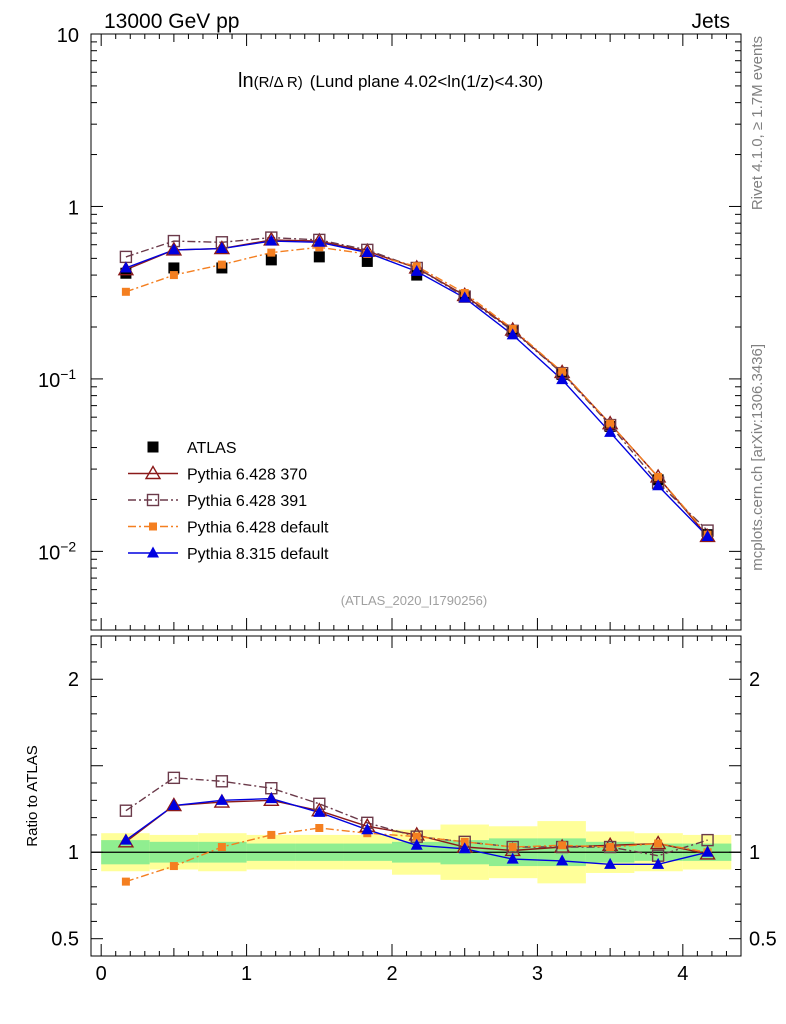  Describe the element at coordinates (246, 974) in the screenshot. I see `x-tick-label: 1` at that location.